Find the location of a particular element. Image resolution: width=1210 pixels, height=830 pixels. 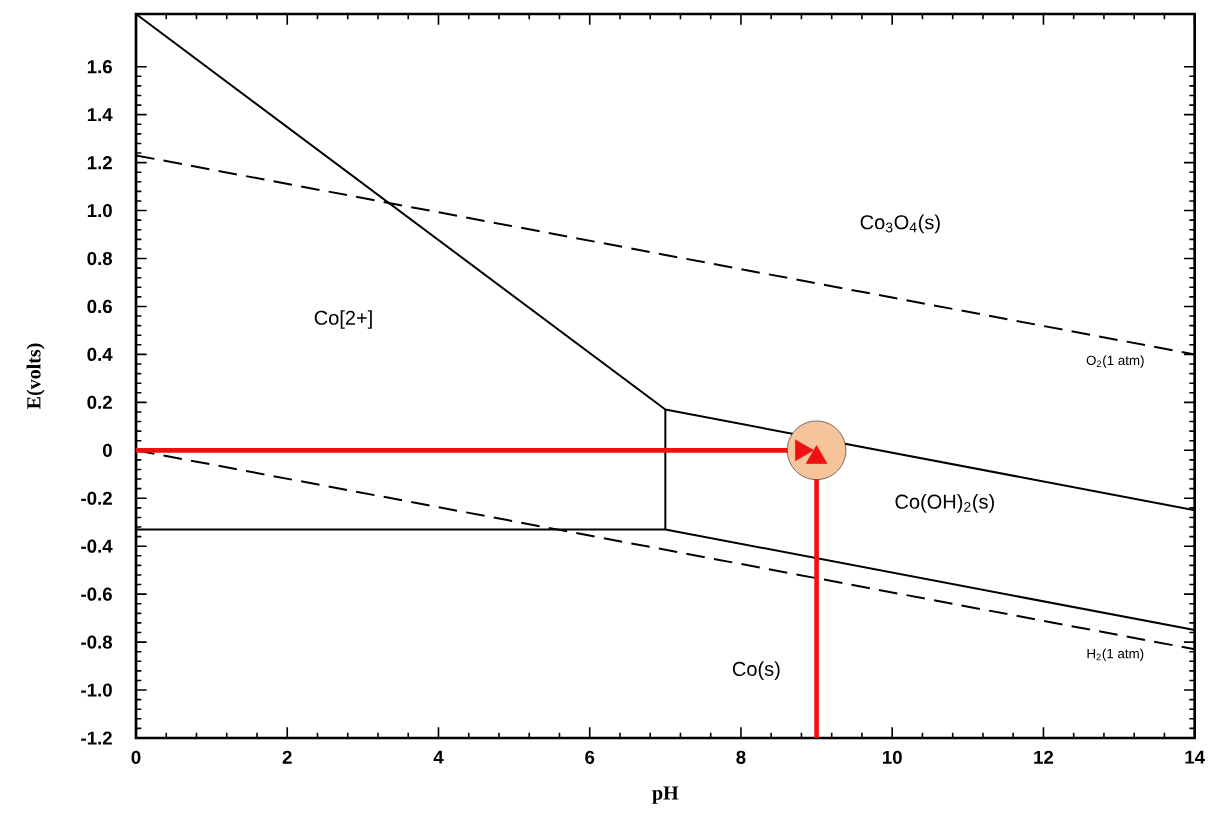

annotation: O$_{2}$(1 atm) is located at coordinates (1115, 361).